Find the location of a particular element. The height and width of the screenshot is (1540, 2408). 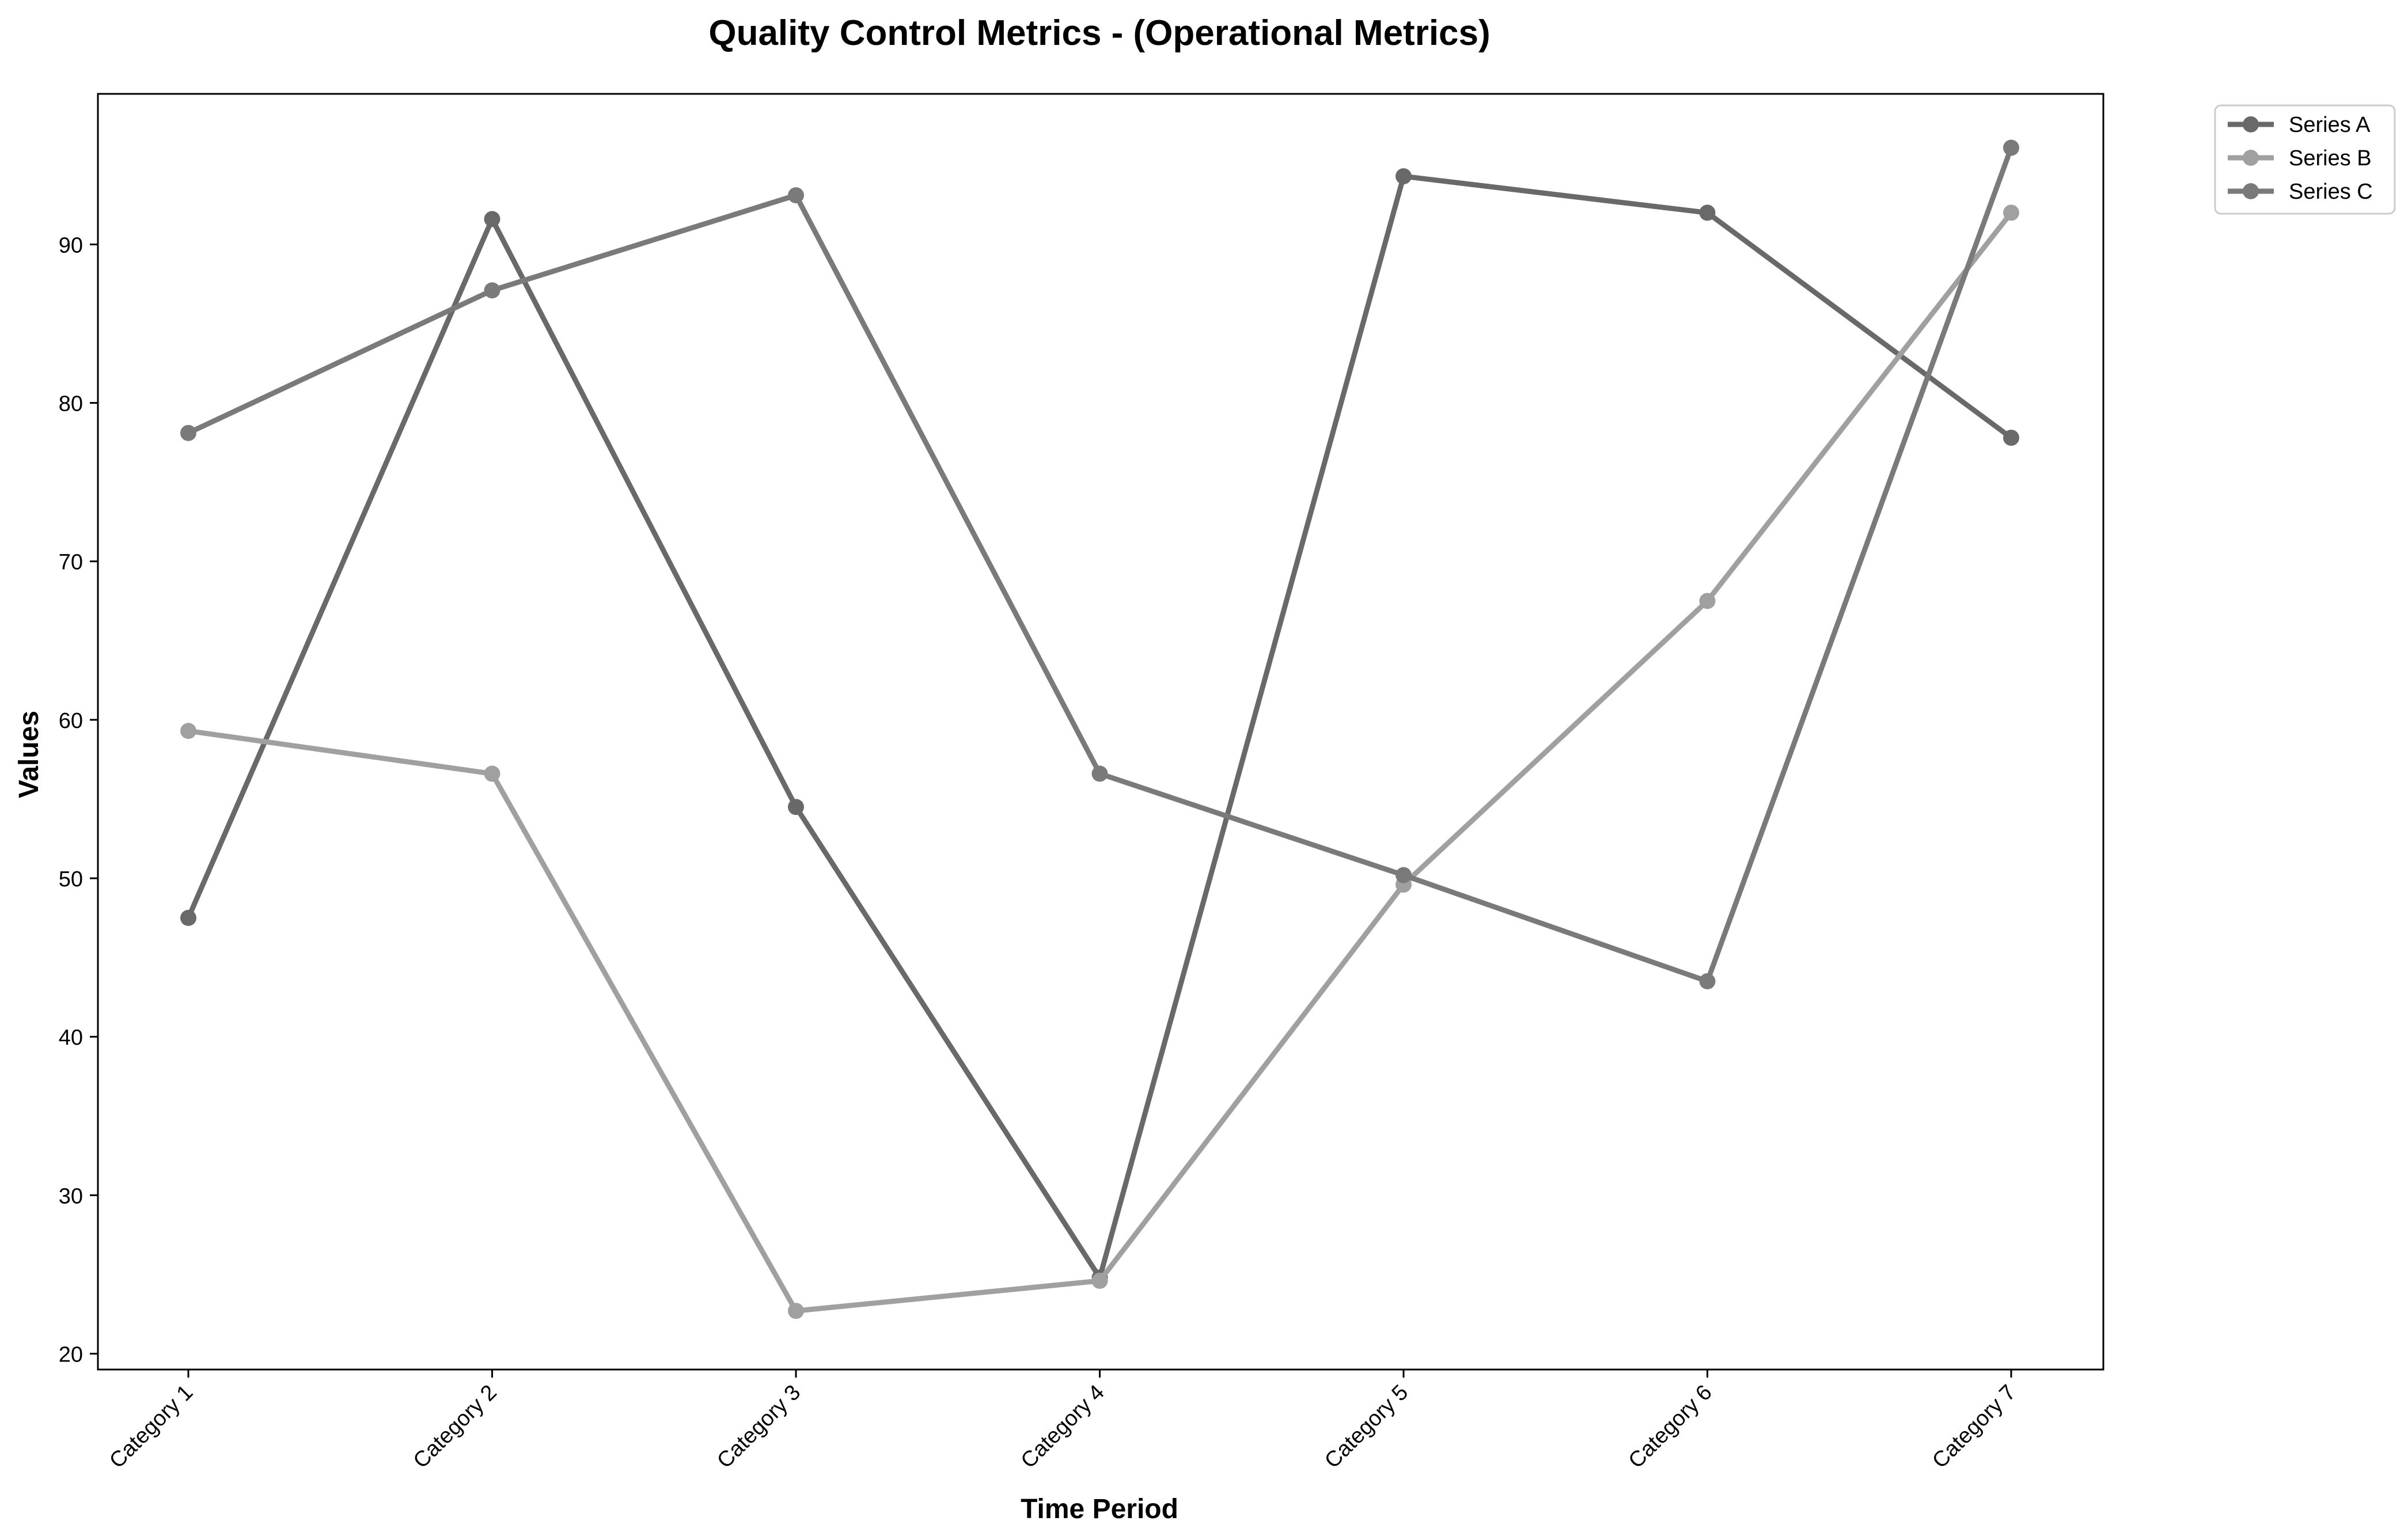

y-tick-label: 20 is located at coordinates (71, 1354).